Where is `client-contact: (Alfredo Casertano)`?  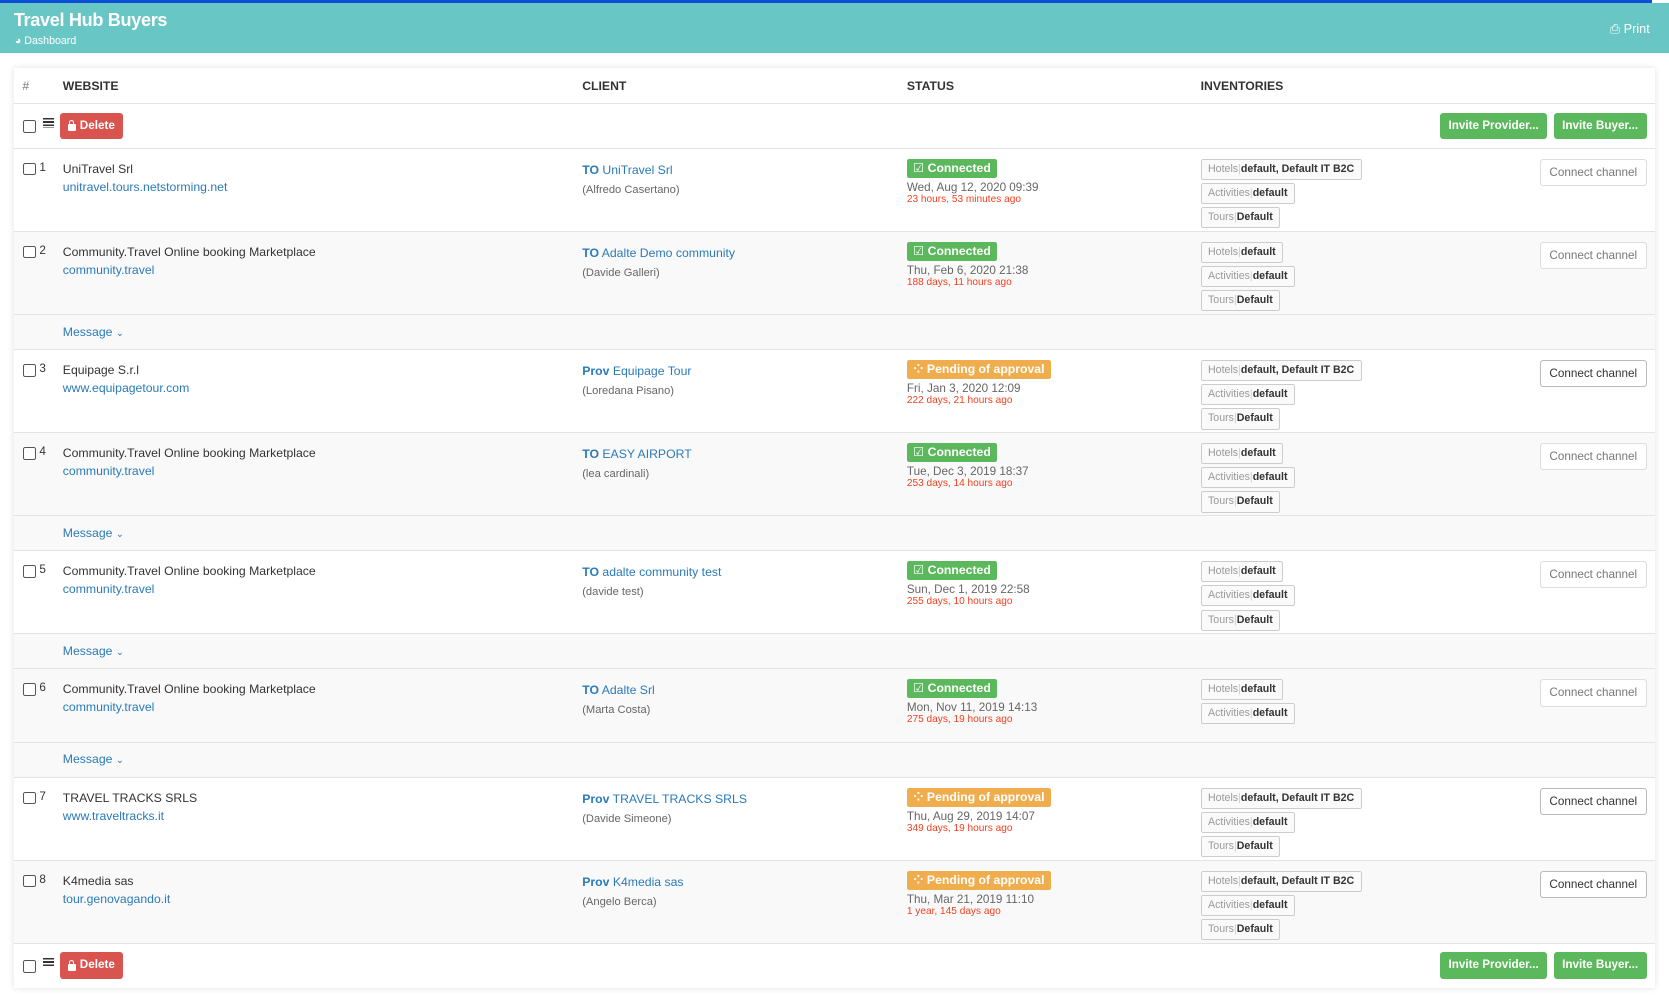
client-contact: (Alfredo Casertano) is located at coordinates (631, 189).